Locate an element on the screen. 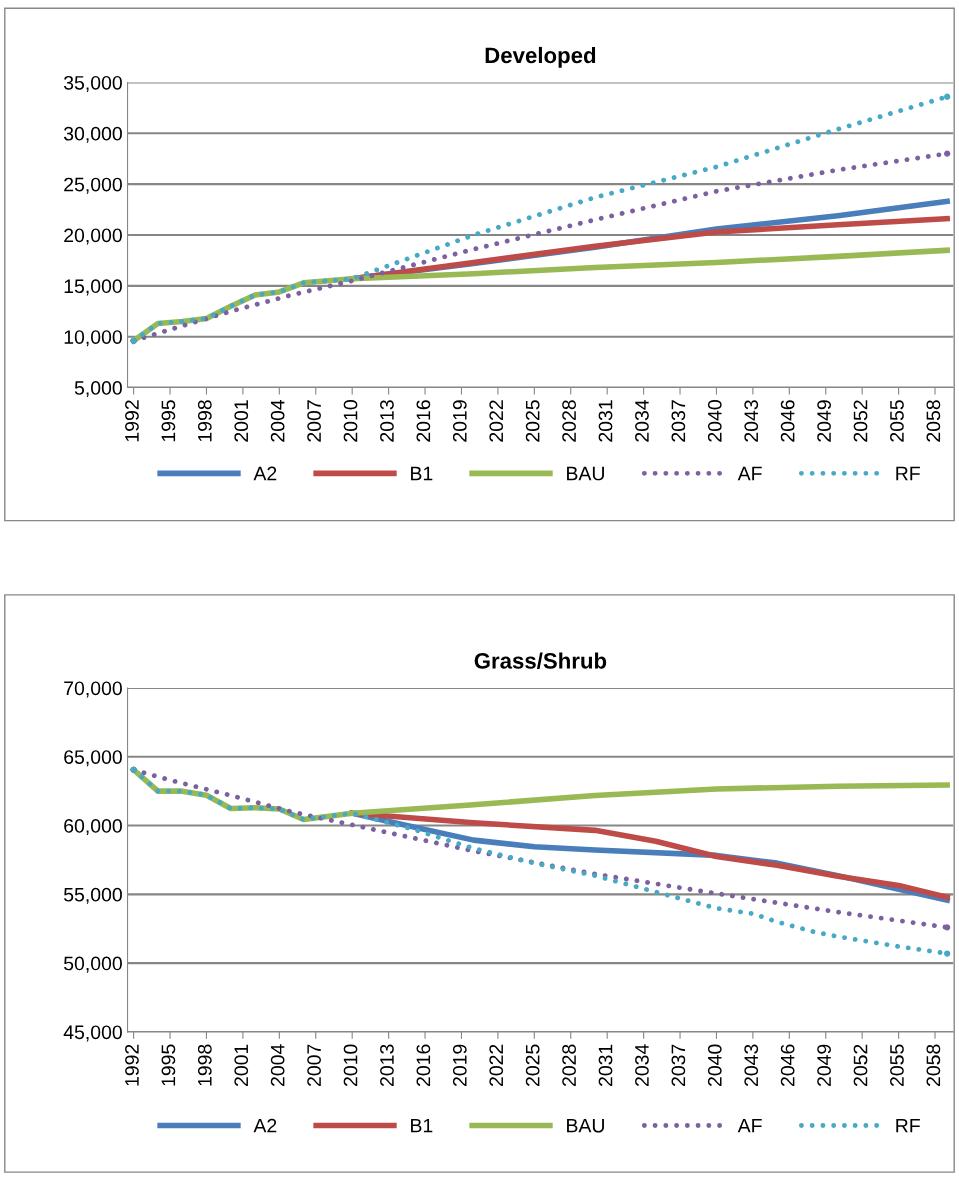 The width and height of the screenshot is (959, 1178). y-tick-label: 30,000 is located at coordinates (92, 134).